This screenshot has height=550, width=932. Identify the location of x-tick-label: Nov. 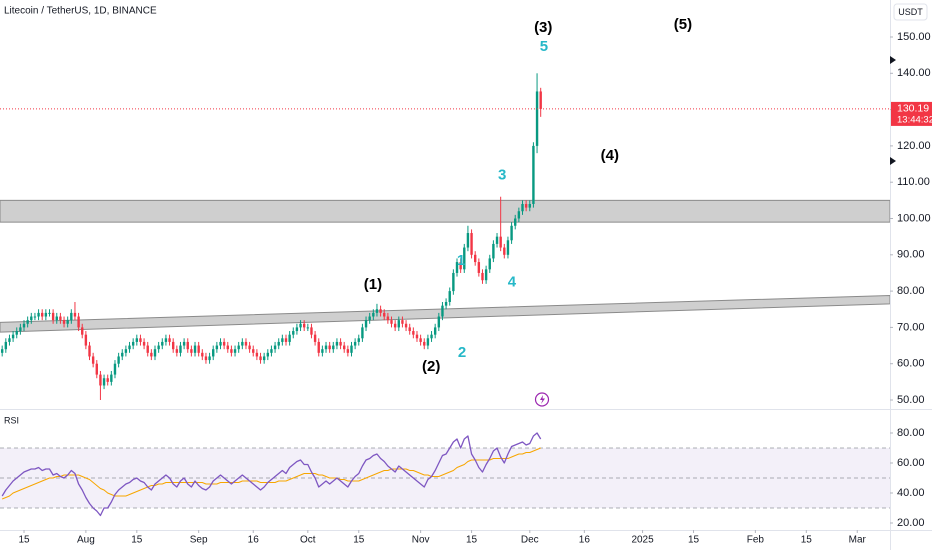
(421, 540).